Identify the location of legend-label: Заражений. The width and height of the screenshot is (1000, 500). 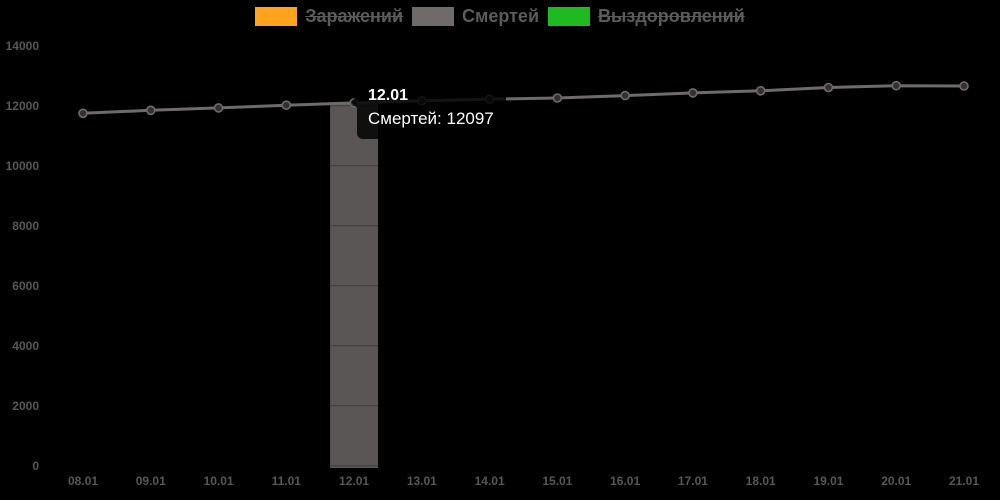
(354, 16).